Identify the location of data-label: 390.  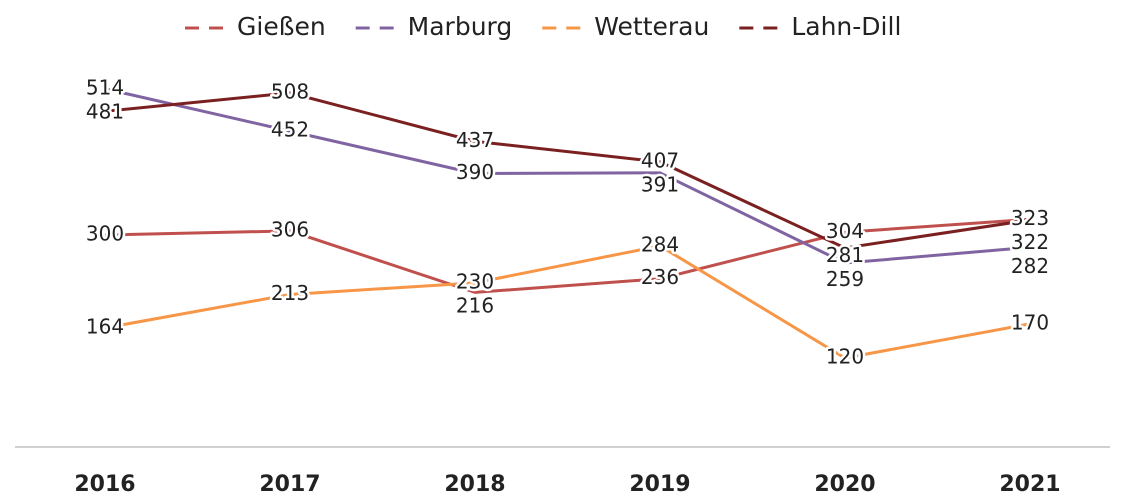
(475, 172).